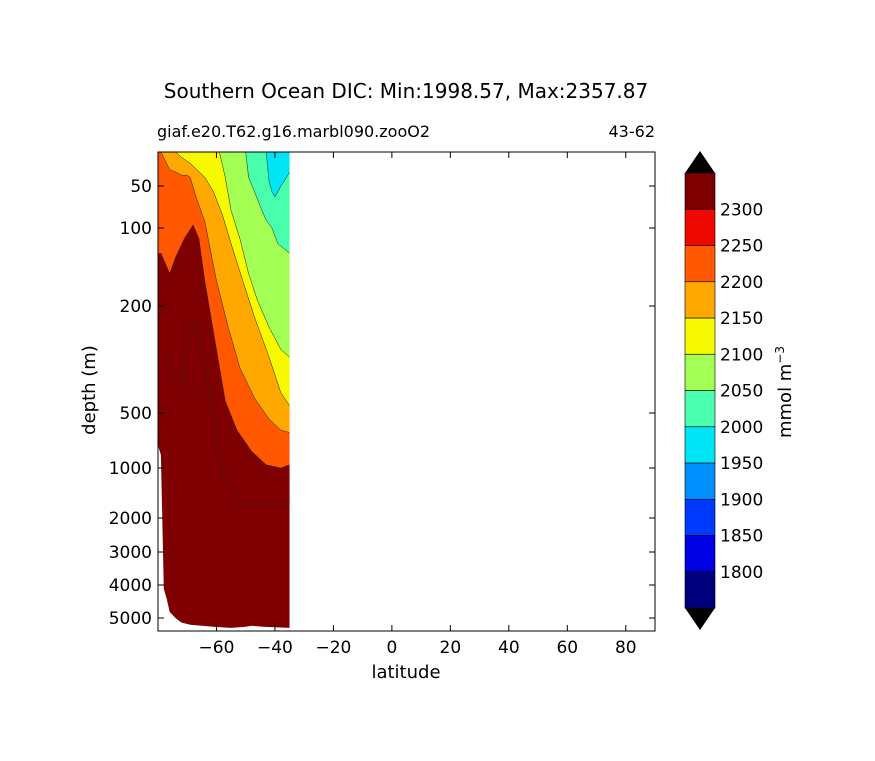 The height and width of the screenshot is (761, 875). Describe the element at coordinates (741, 319) in the screenshot. I see `colorbar-tick-label: 2150` at that location.